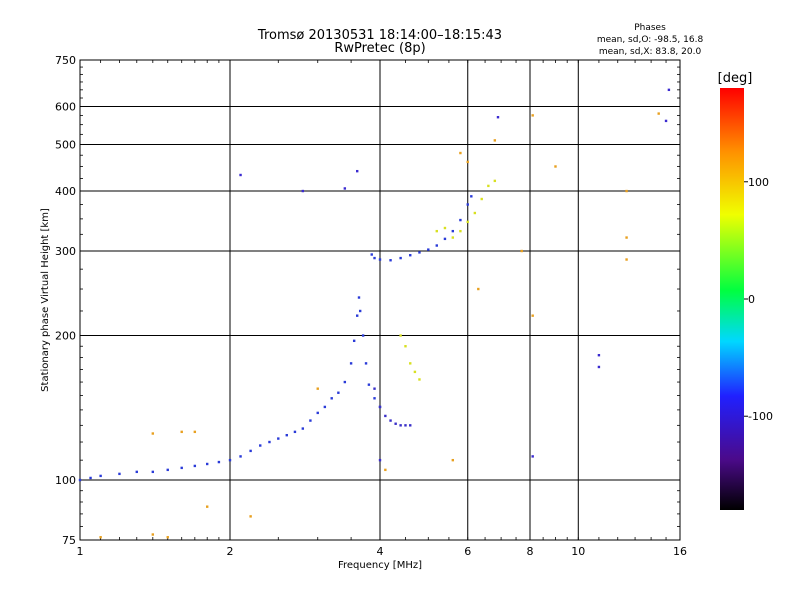 This screenshot has height=600, width=800. Describe the element at coordinates (65, 336) in the screenshot. I see `y-tick-label: 200` at that location.